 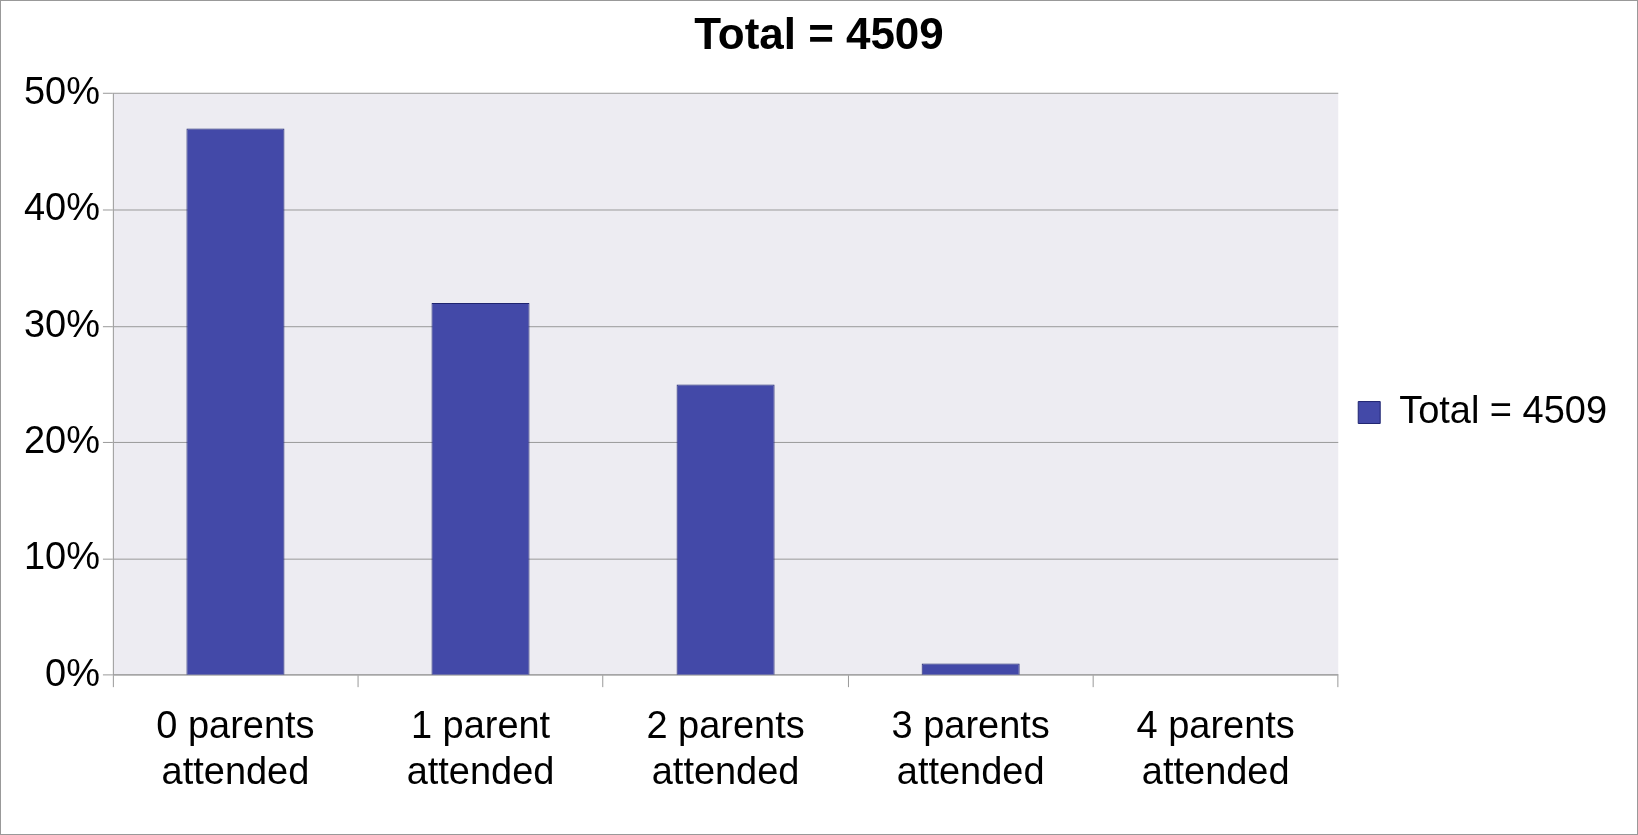 What do you see at coordinates (72, 672) in the screenshot?
I see `y-tick-label: 0%` at bounding box center [72, 672].